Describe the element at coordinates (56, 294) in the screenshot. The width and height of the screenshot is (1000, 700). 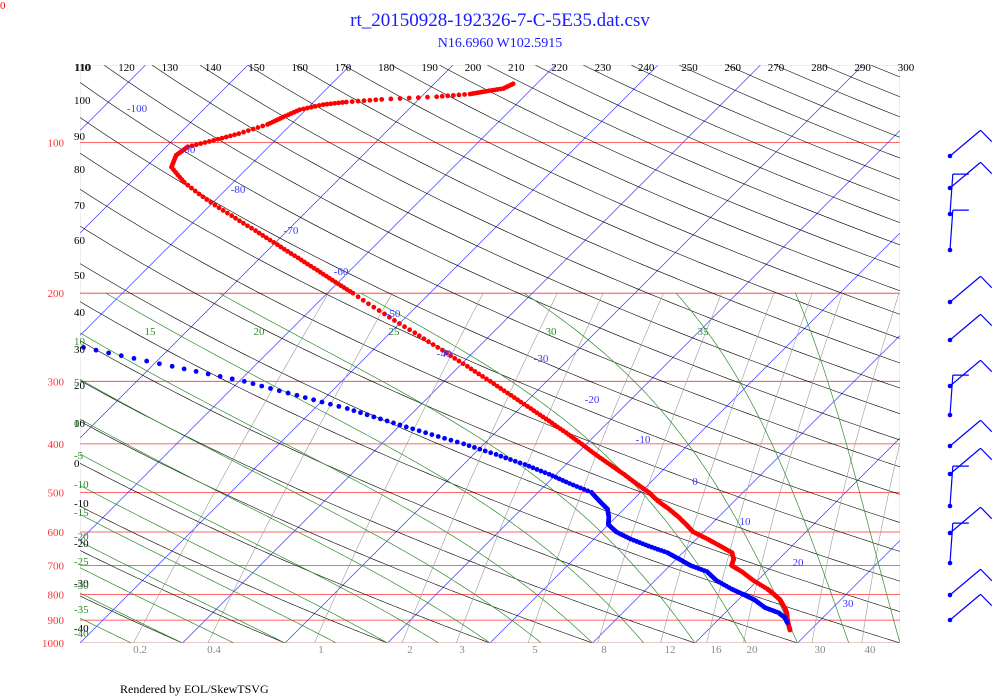
I see `pressure-tick-label: 200` at that location.